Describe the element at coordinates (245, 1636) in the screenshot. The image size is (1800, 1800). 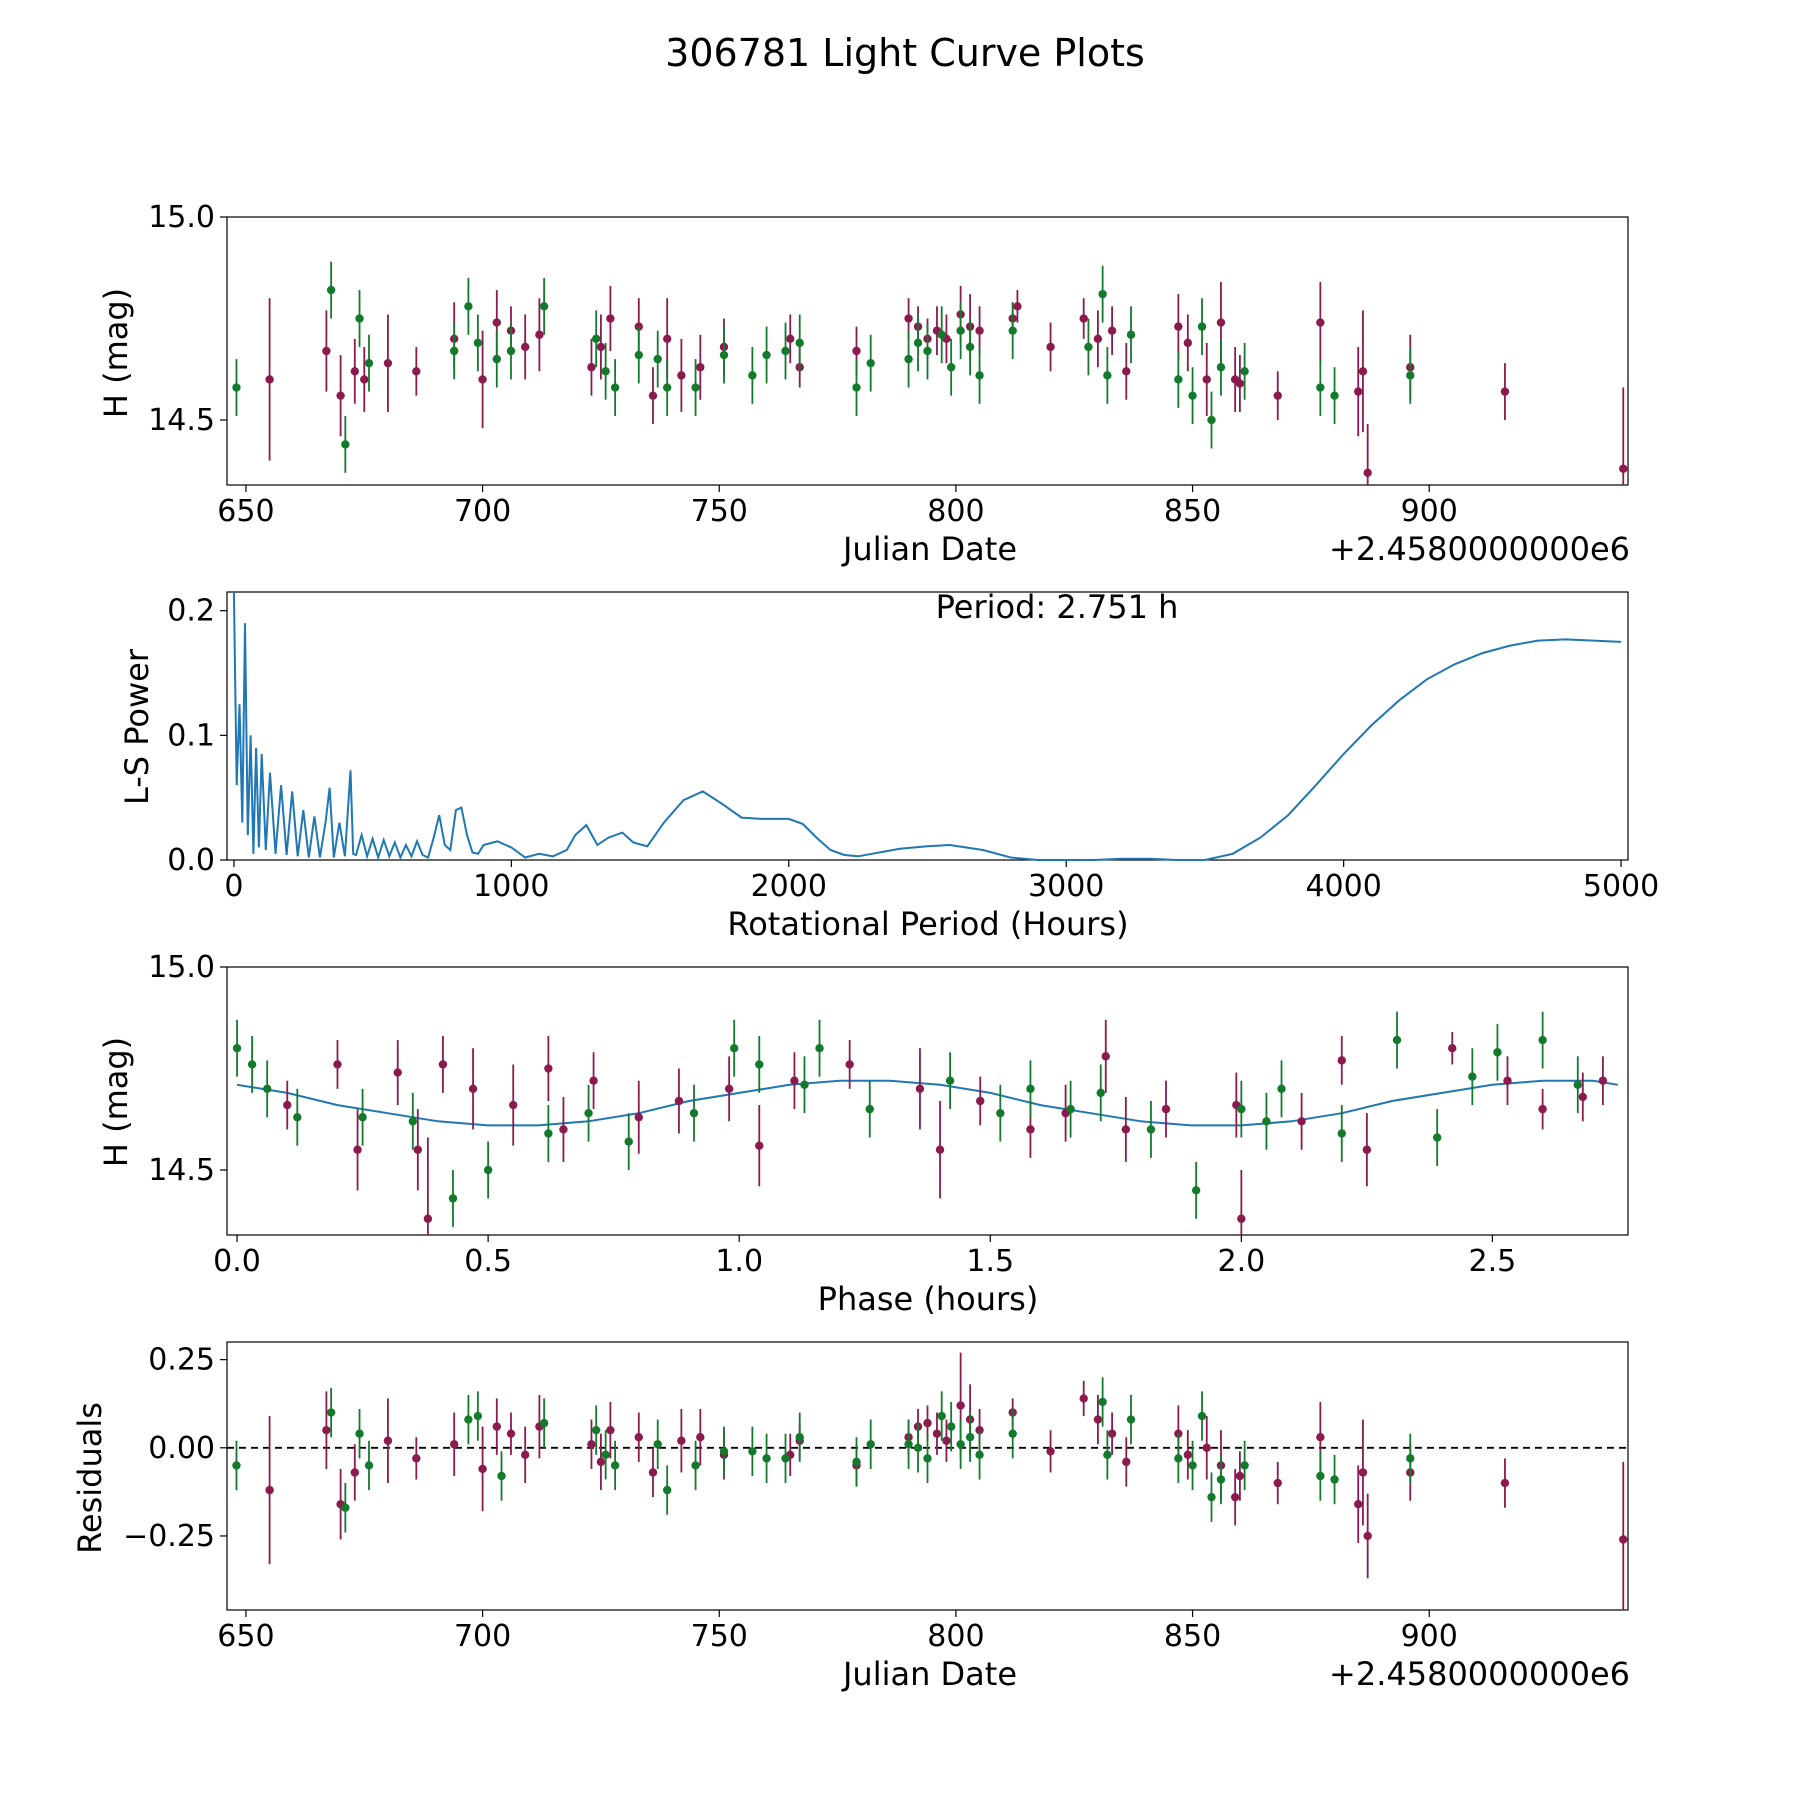
I see `residuals-xtick-label: 650` at that location.